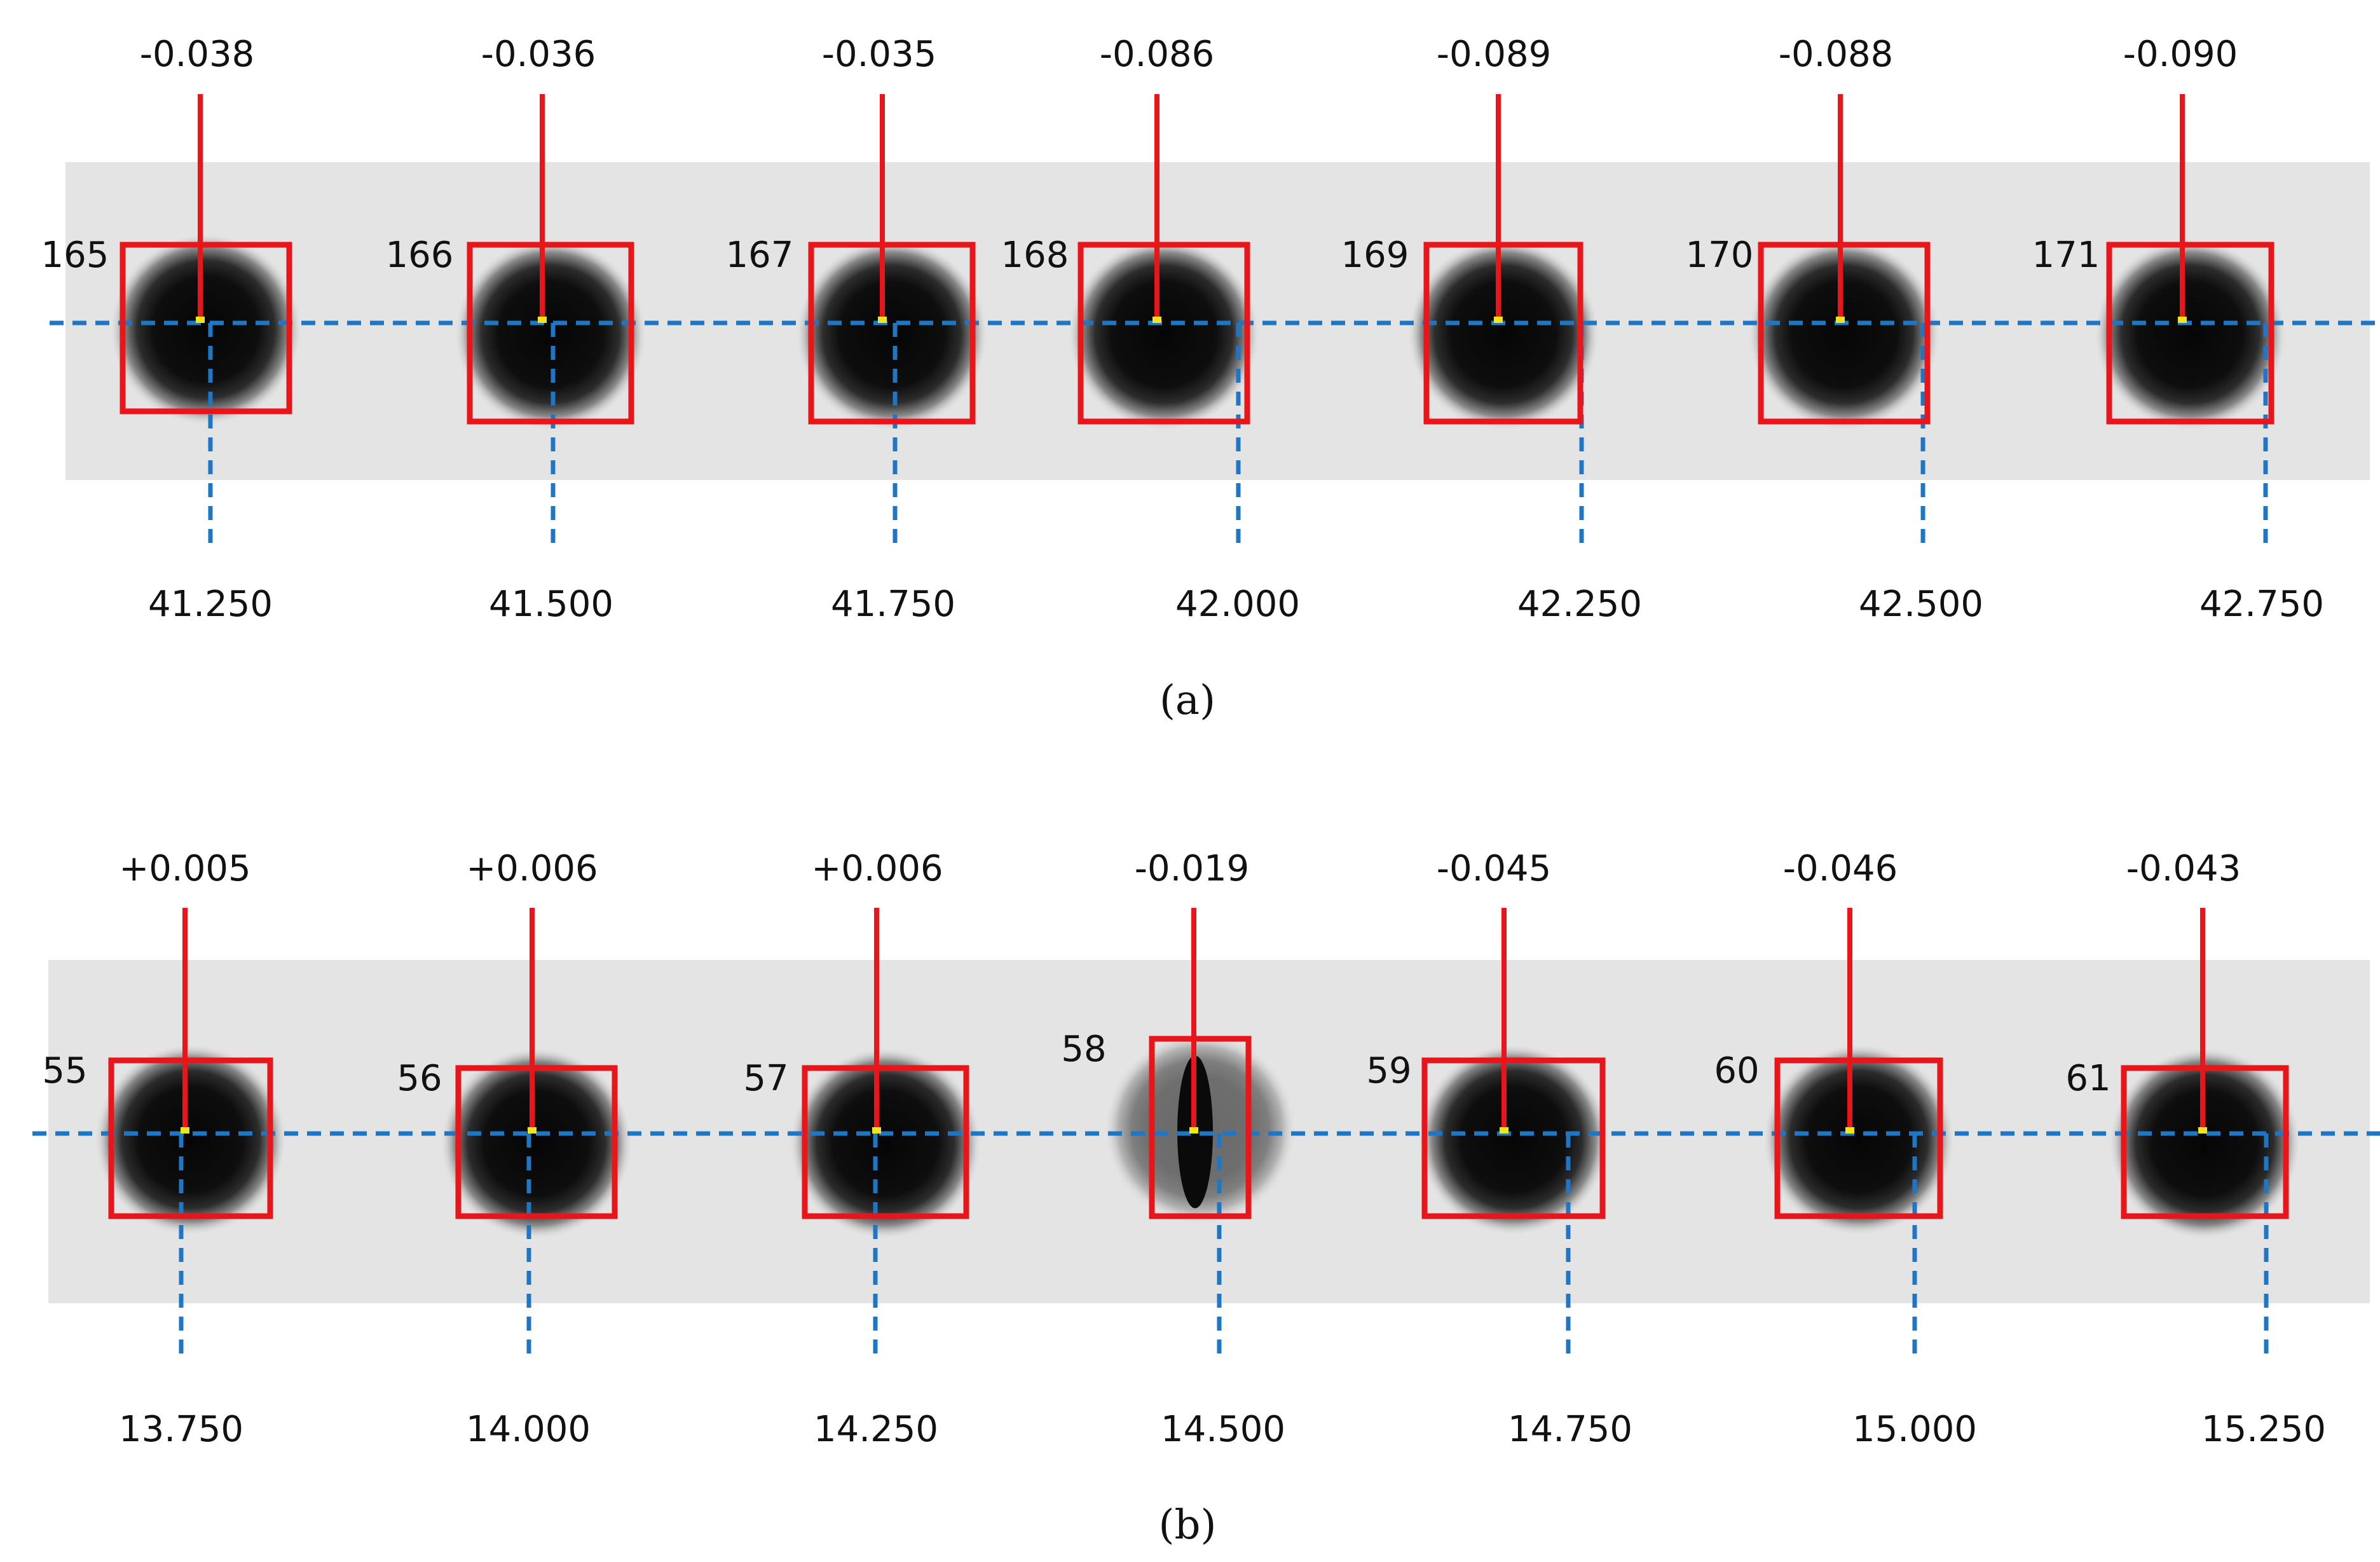 This screenshot has height=1562, width=2380. What do you see at coordinates (2180, 54) in the screenshot?
I see `delta-label: -0.090` at bounding box center [2180, 54].